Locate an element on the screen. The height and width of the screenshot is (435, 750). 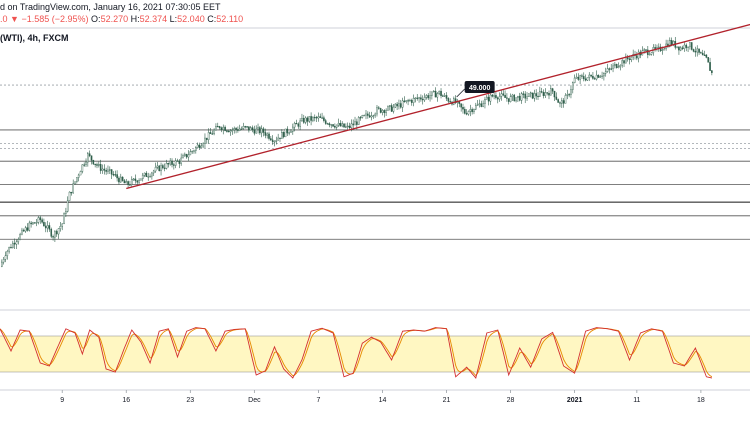
x-tick-label: 11 is located at coordinates (636, 400).